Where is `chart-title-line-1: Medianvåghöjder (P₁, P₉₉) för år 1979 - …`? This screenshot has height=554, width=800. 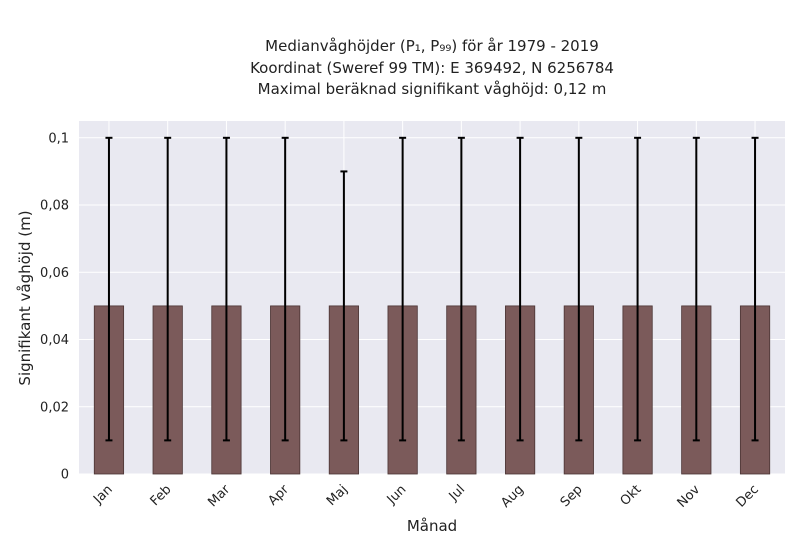 chart-title-line-1: Medianvåghöjder (P₁, P₉₉) för år 1979 - … is located at coordinates (432, 46).